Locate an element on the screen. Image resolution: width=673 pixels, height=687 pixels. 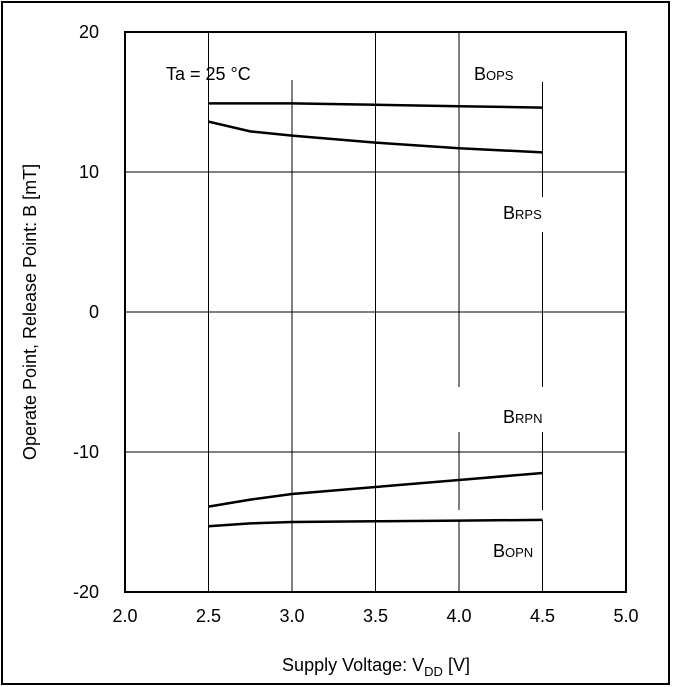
series-line-brpn is located at coordinates (375, 489).